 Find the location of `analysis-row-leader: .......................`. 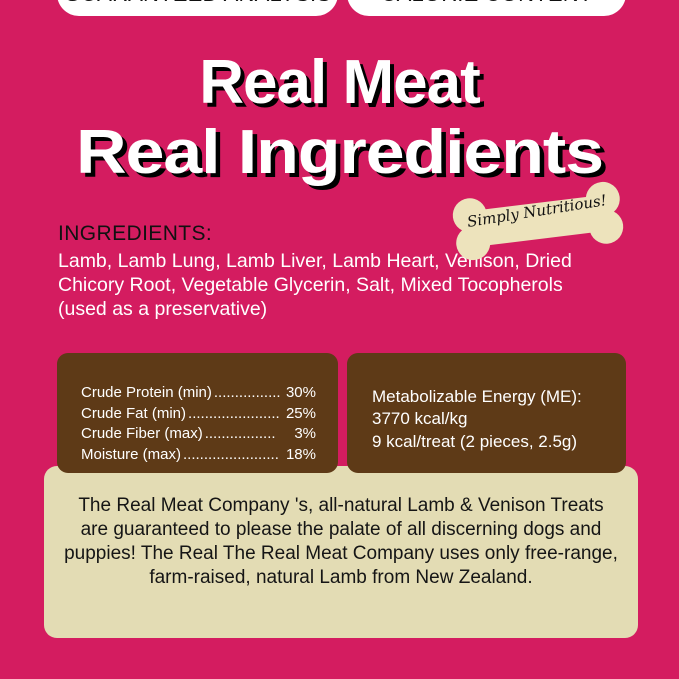

analysis-row-leader: ....................... is located at coordinates (231, 454).